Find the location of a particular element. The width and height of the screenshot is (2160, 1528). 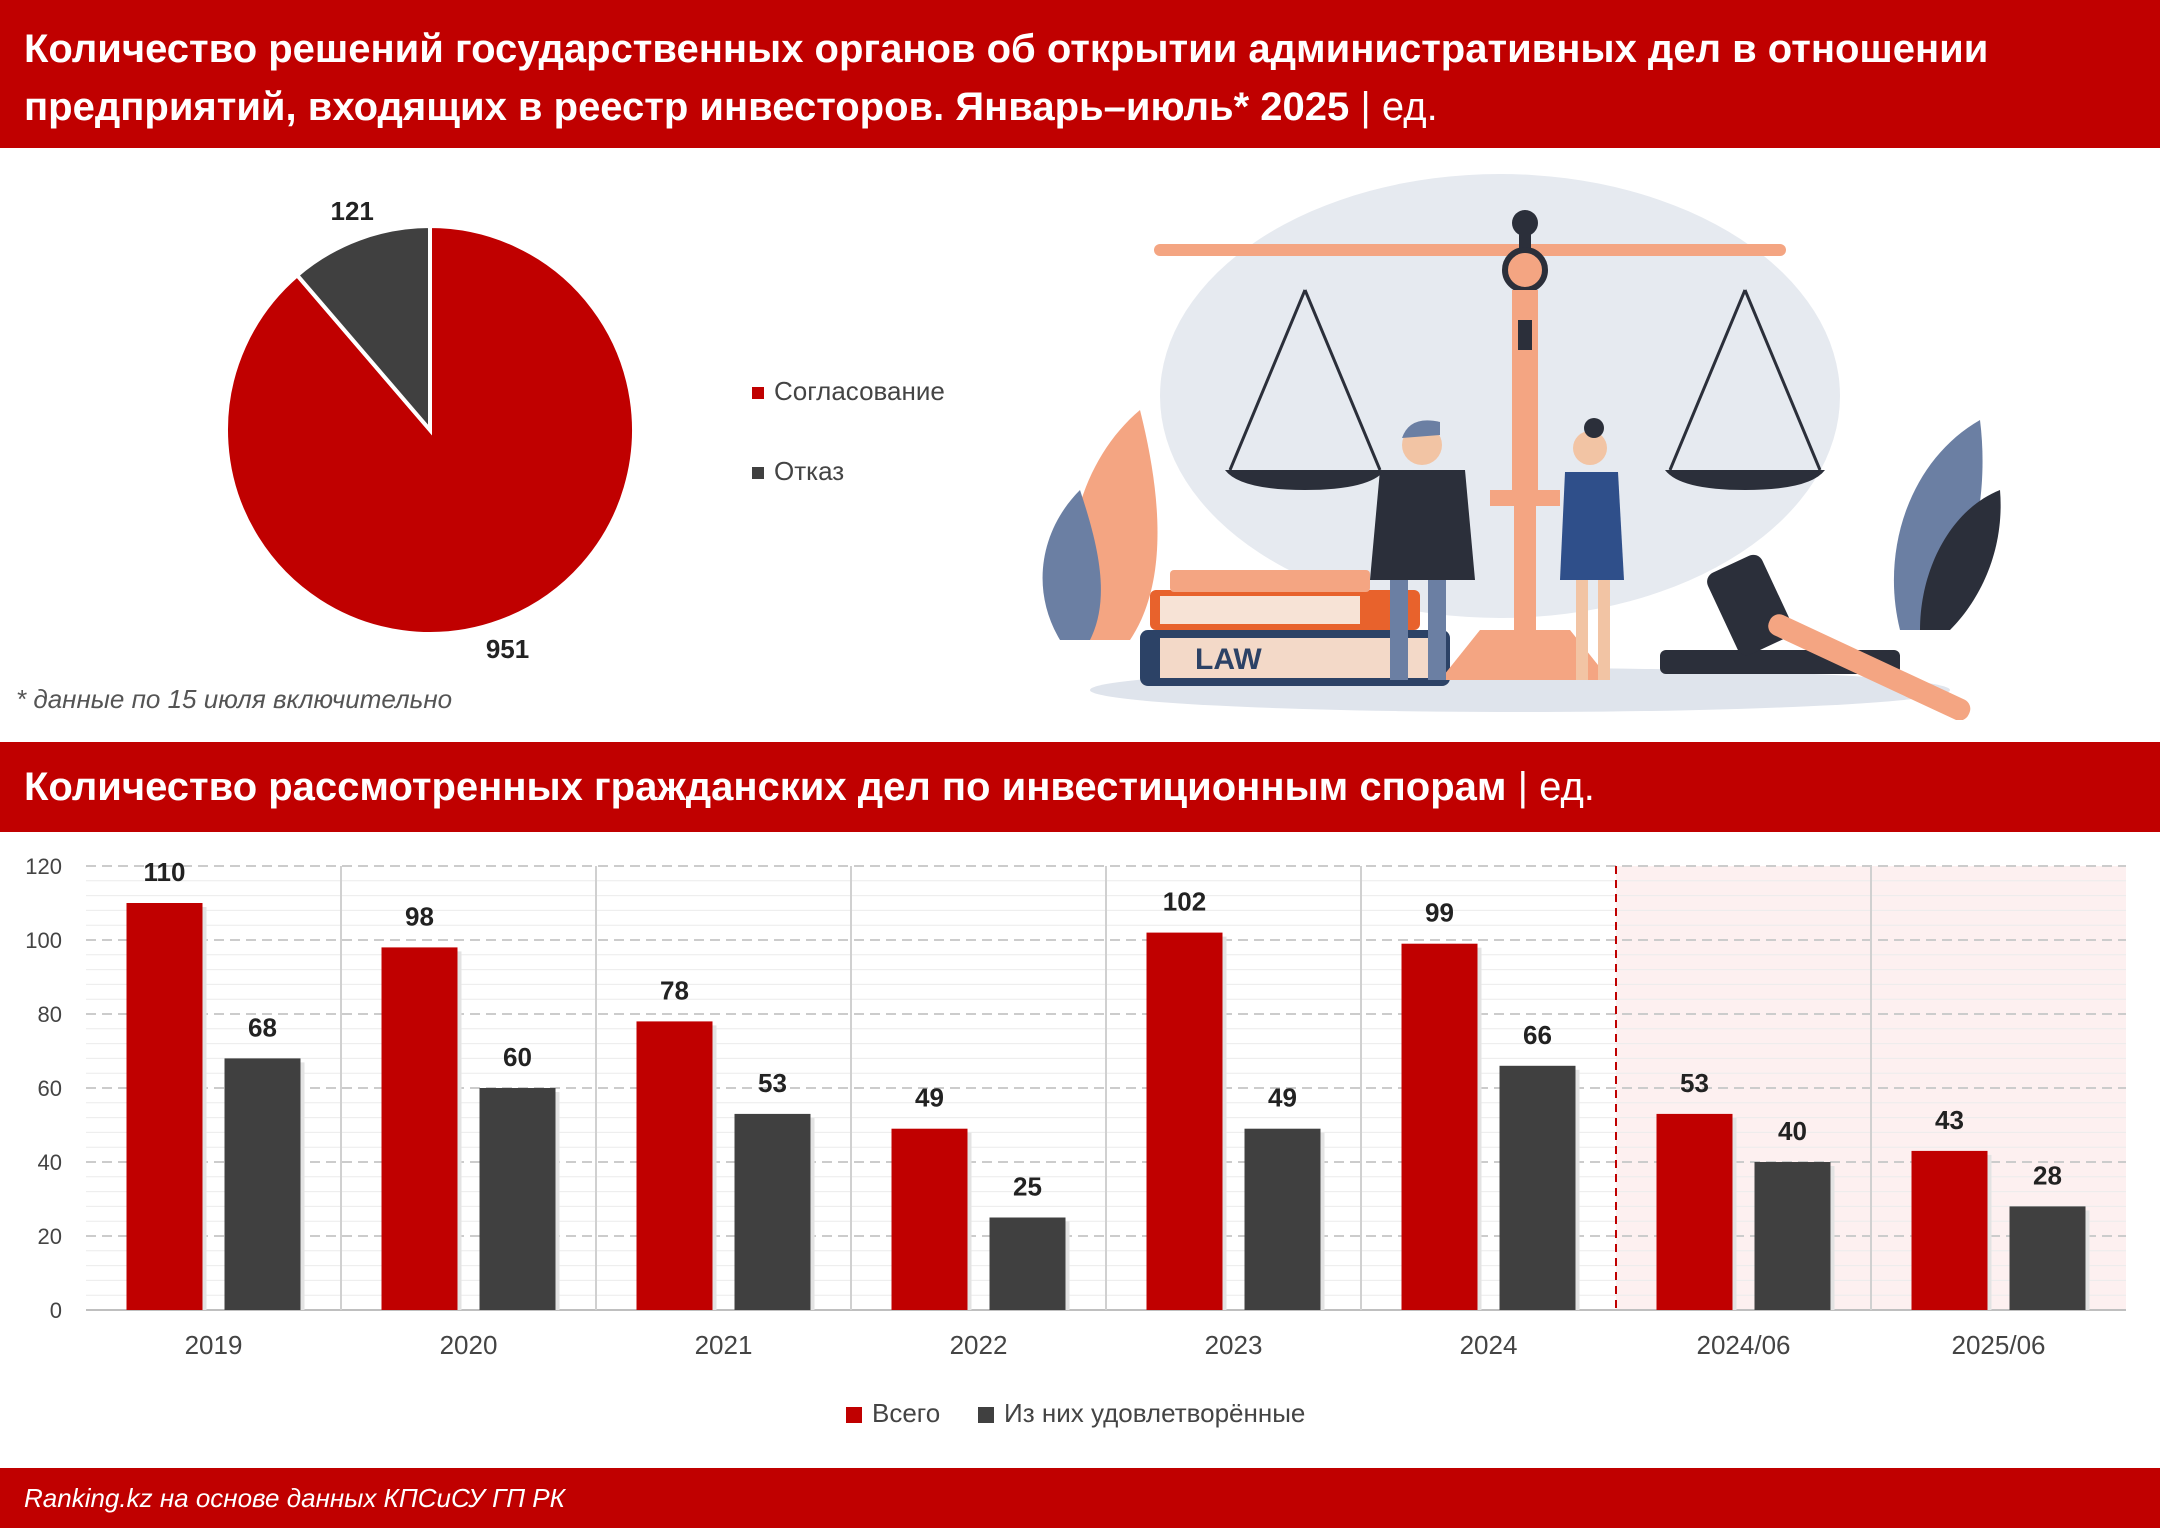

legend-label-satisfied: Из них удовлетворённые is located at coordinates (1155, 1413).